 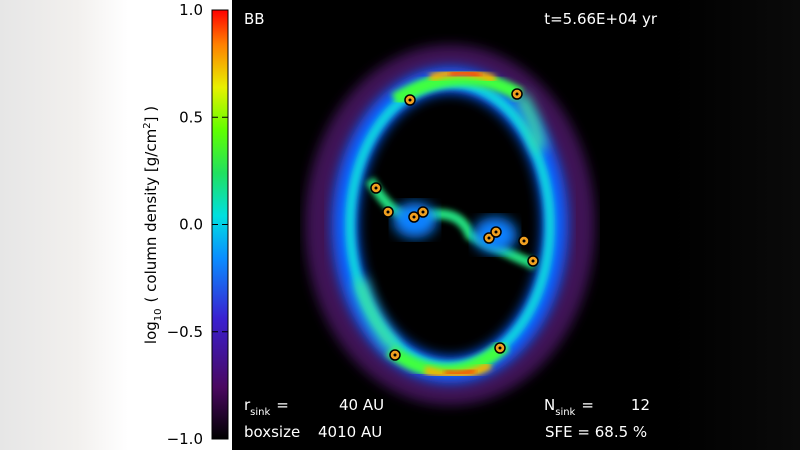 I want to click on time-label: t=5.66E+04 yr, so click(x=601, y=19).